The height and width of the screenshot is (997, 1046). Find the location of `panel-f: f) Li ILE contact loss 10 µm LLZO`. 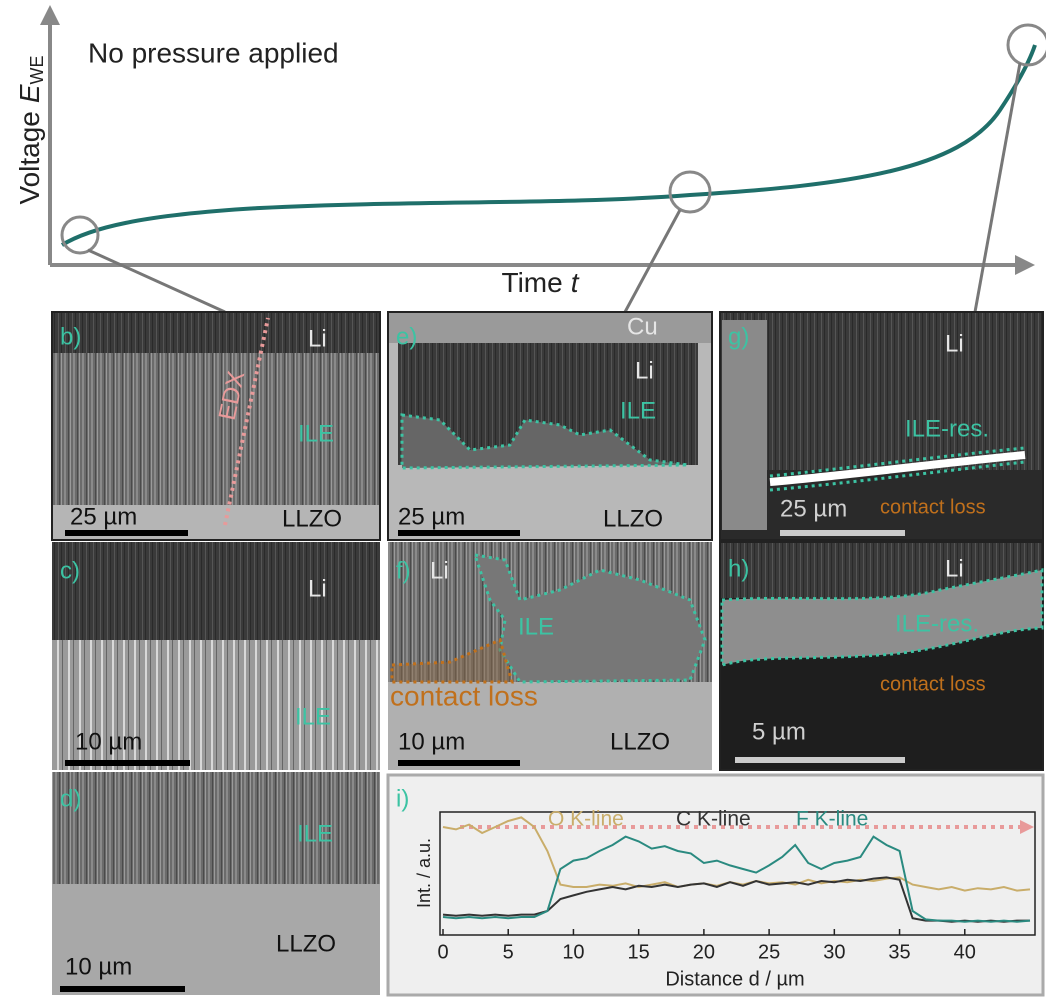

panel-f: f) Li ILE contact loss 10 µm LLZO is located at coordinates (550, 656).